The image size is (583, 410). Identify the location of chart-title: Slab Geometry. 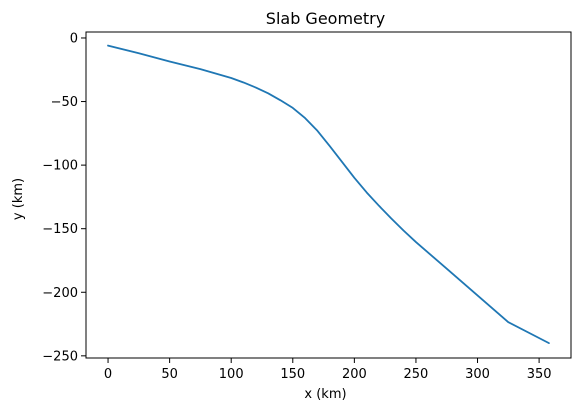
(325, 18).